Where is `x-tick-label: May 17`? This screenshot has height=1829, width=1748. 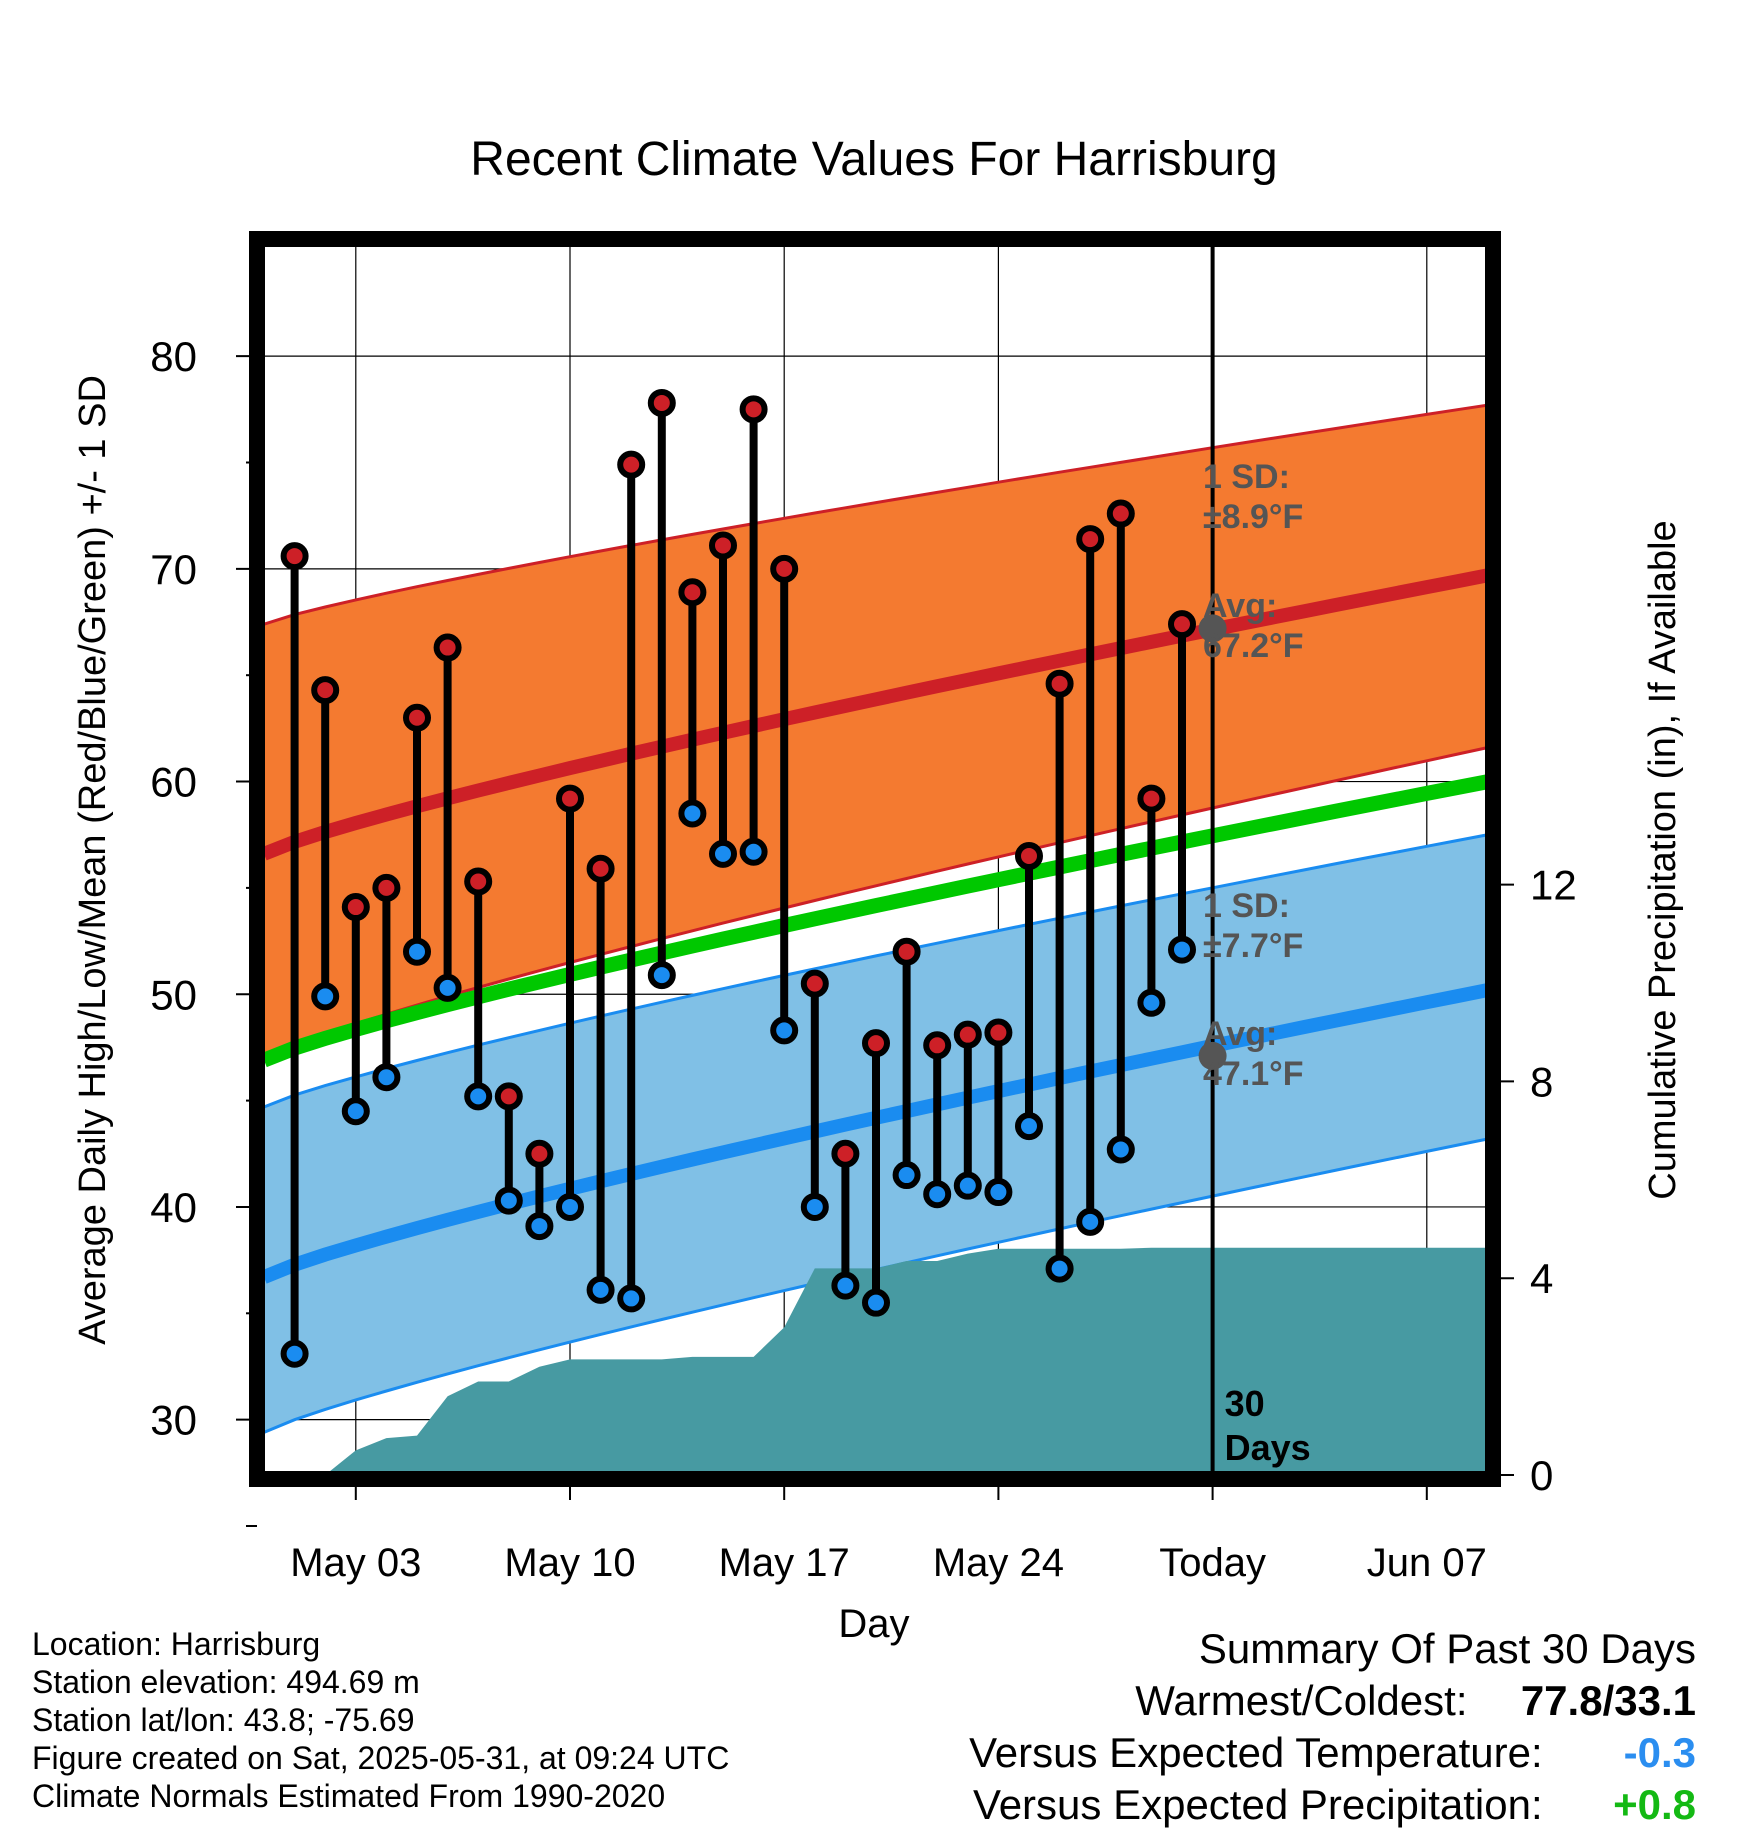 x-tick-label: May 17 is located at coordinates (784, 1563).